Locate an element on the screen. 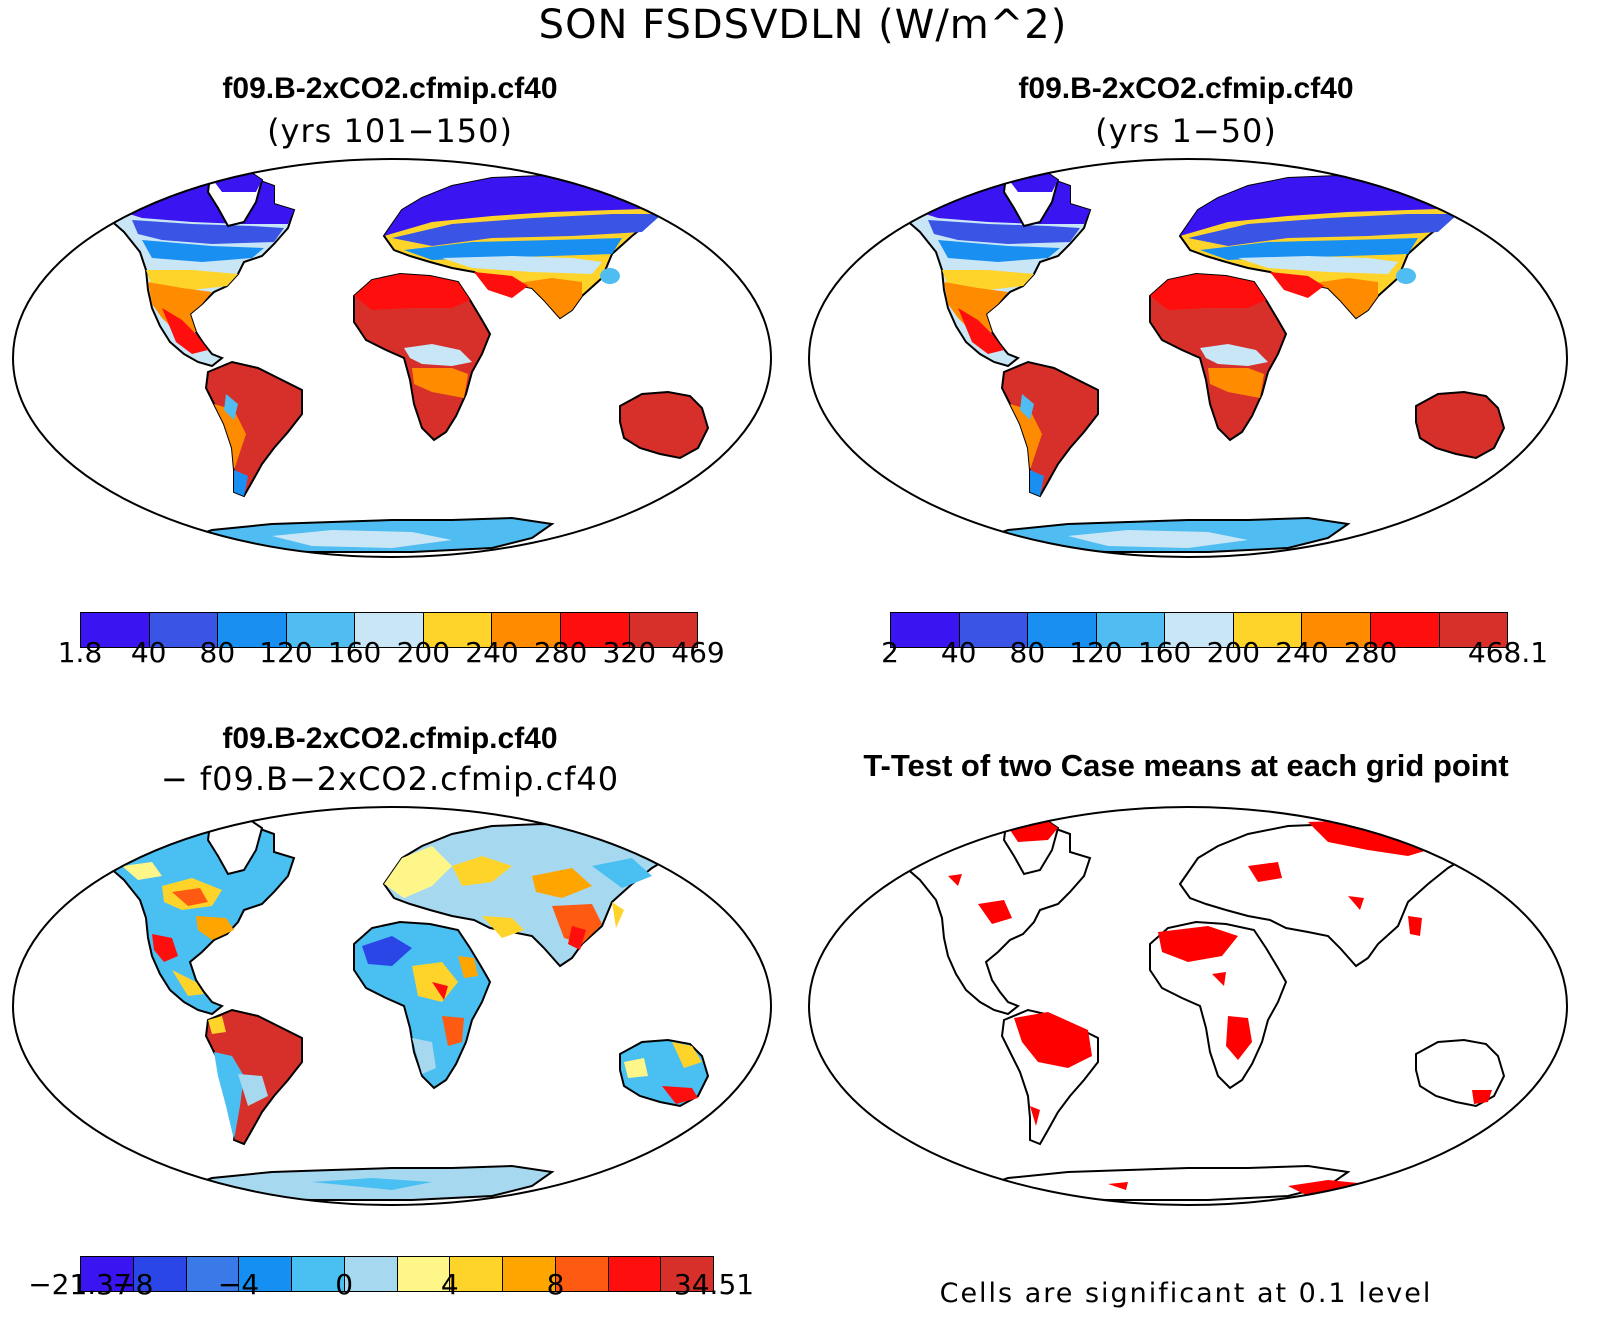 The image size is (1606, 1327). panel-bl-case-title: f09.B-2xCO2.cfmip.cf40 is located at coordinates (390, 738).